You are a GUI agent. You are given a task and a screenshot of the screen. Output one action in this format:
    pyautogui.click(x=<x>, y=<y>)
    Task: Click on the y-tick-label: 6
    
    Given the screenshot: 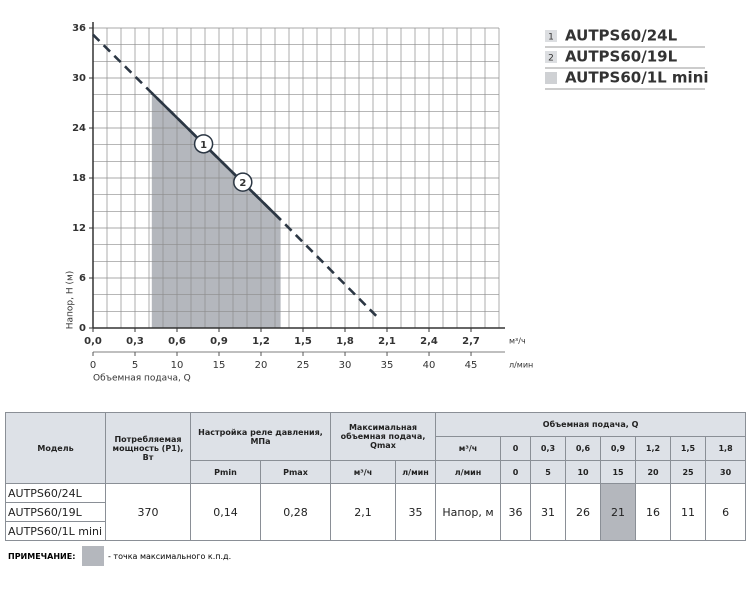 What is the action you would take?
    pyautogui.click(x=82, y=278)
    